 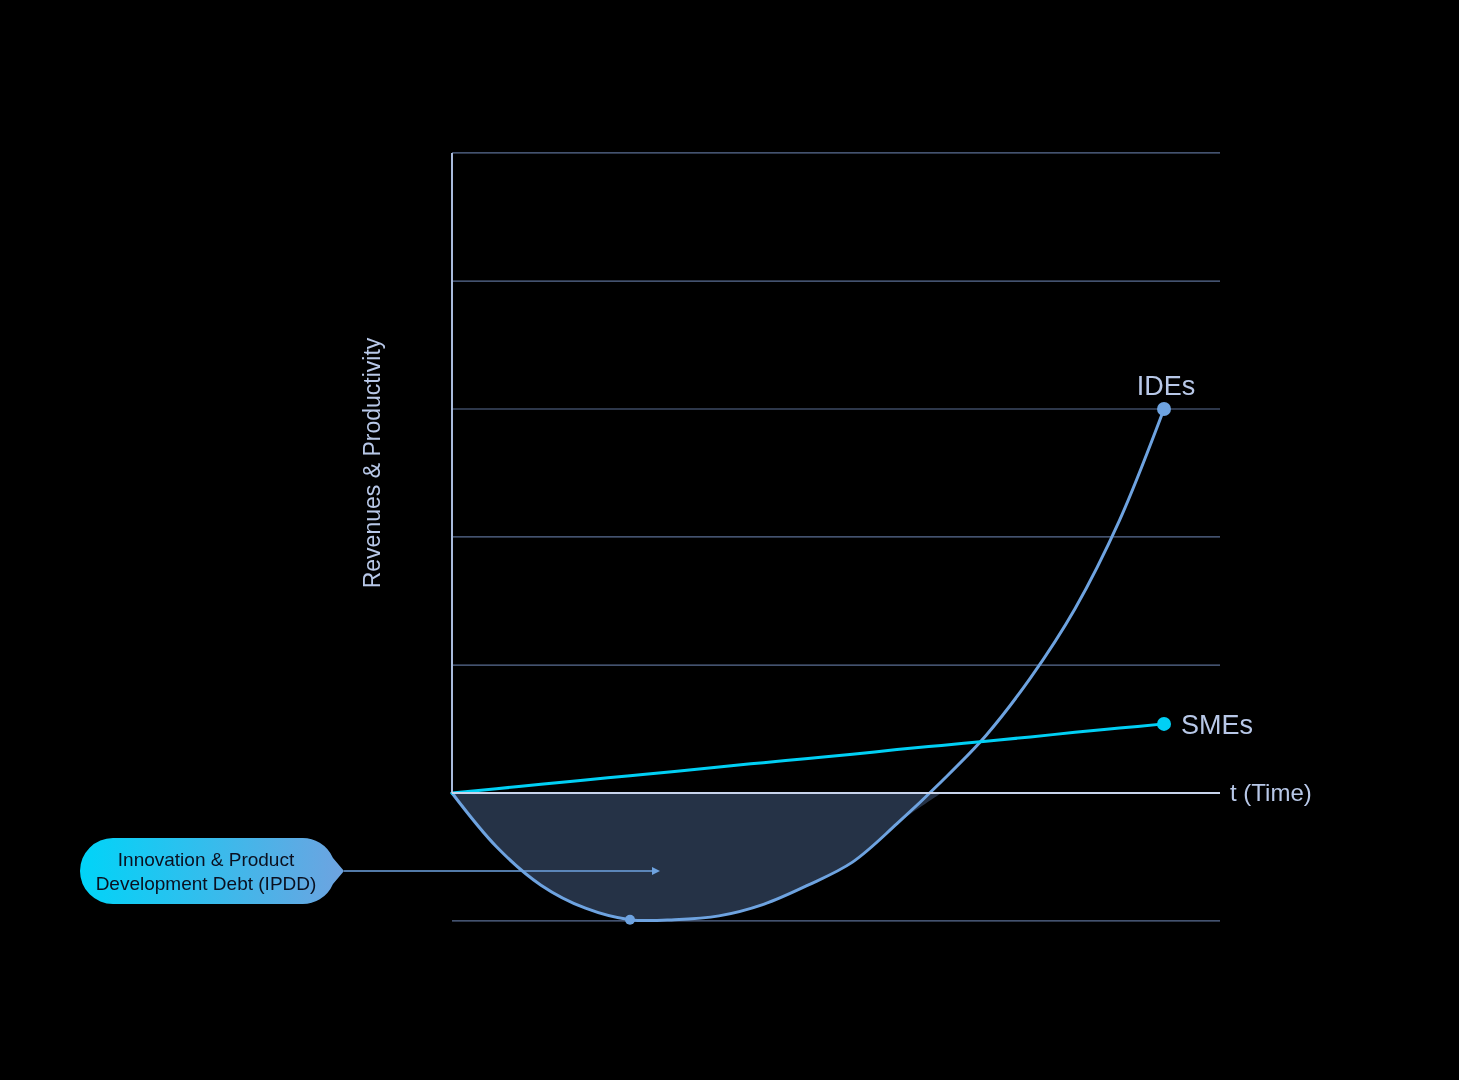 What do you see at coordinates (1271, 793) in the screenshot?
I see `x-axis-title: t (Time)` at bounding box center [1271, 793].